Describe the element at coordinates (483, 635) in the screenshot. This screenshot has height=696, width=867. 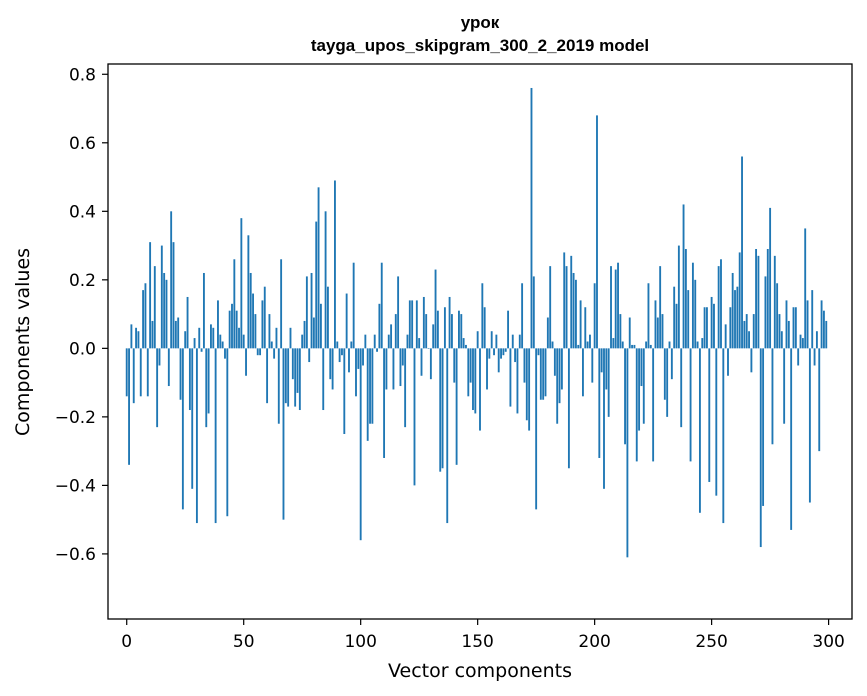
I see `x-axis: 0 50 100 150 200 250 300` at that location.